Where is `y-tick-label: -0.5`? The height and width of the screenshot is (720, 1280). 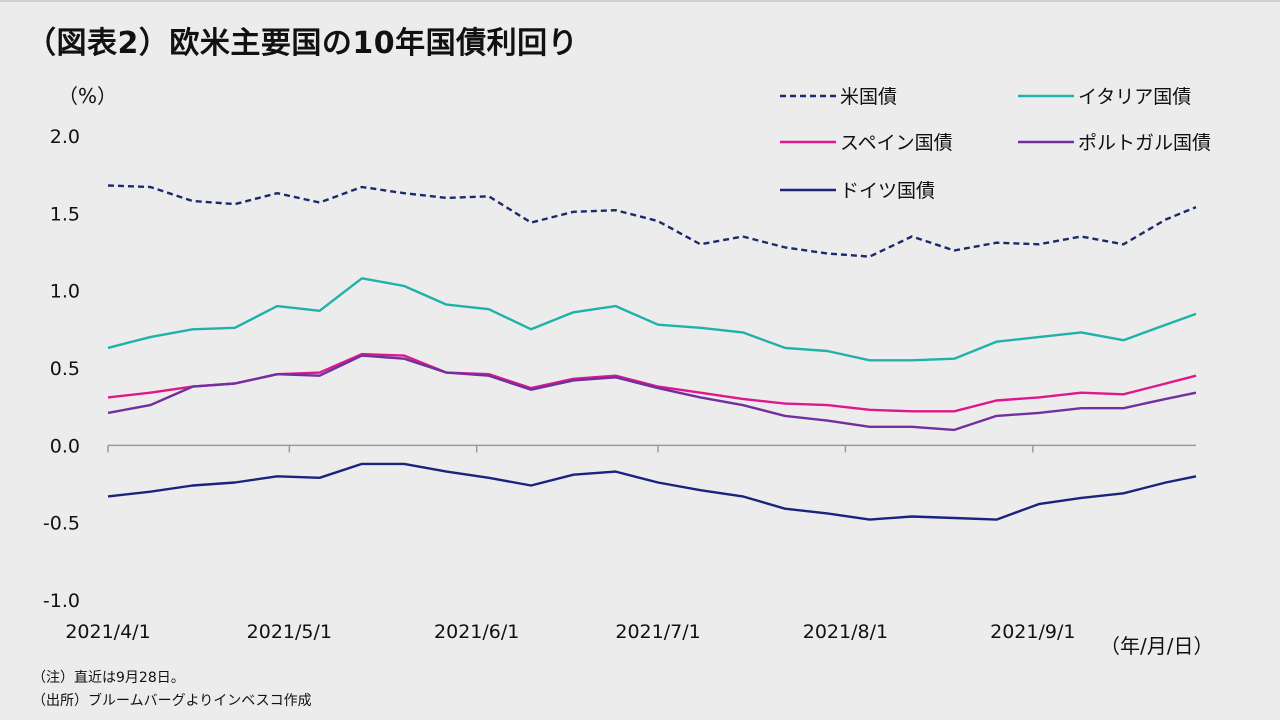
y-tick-label: -0.5 is located at coordinates (61, 524).